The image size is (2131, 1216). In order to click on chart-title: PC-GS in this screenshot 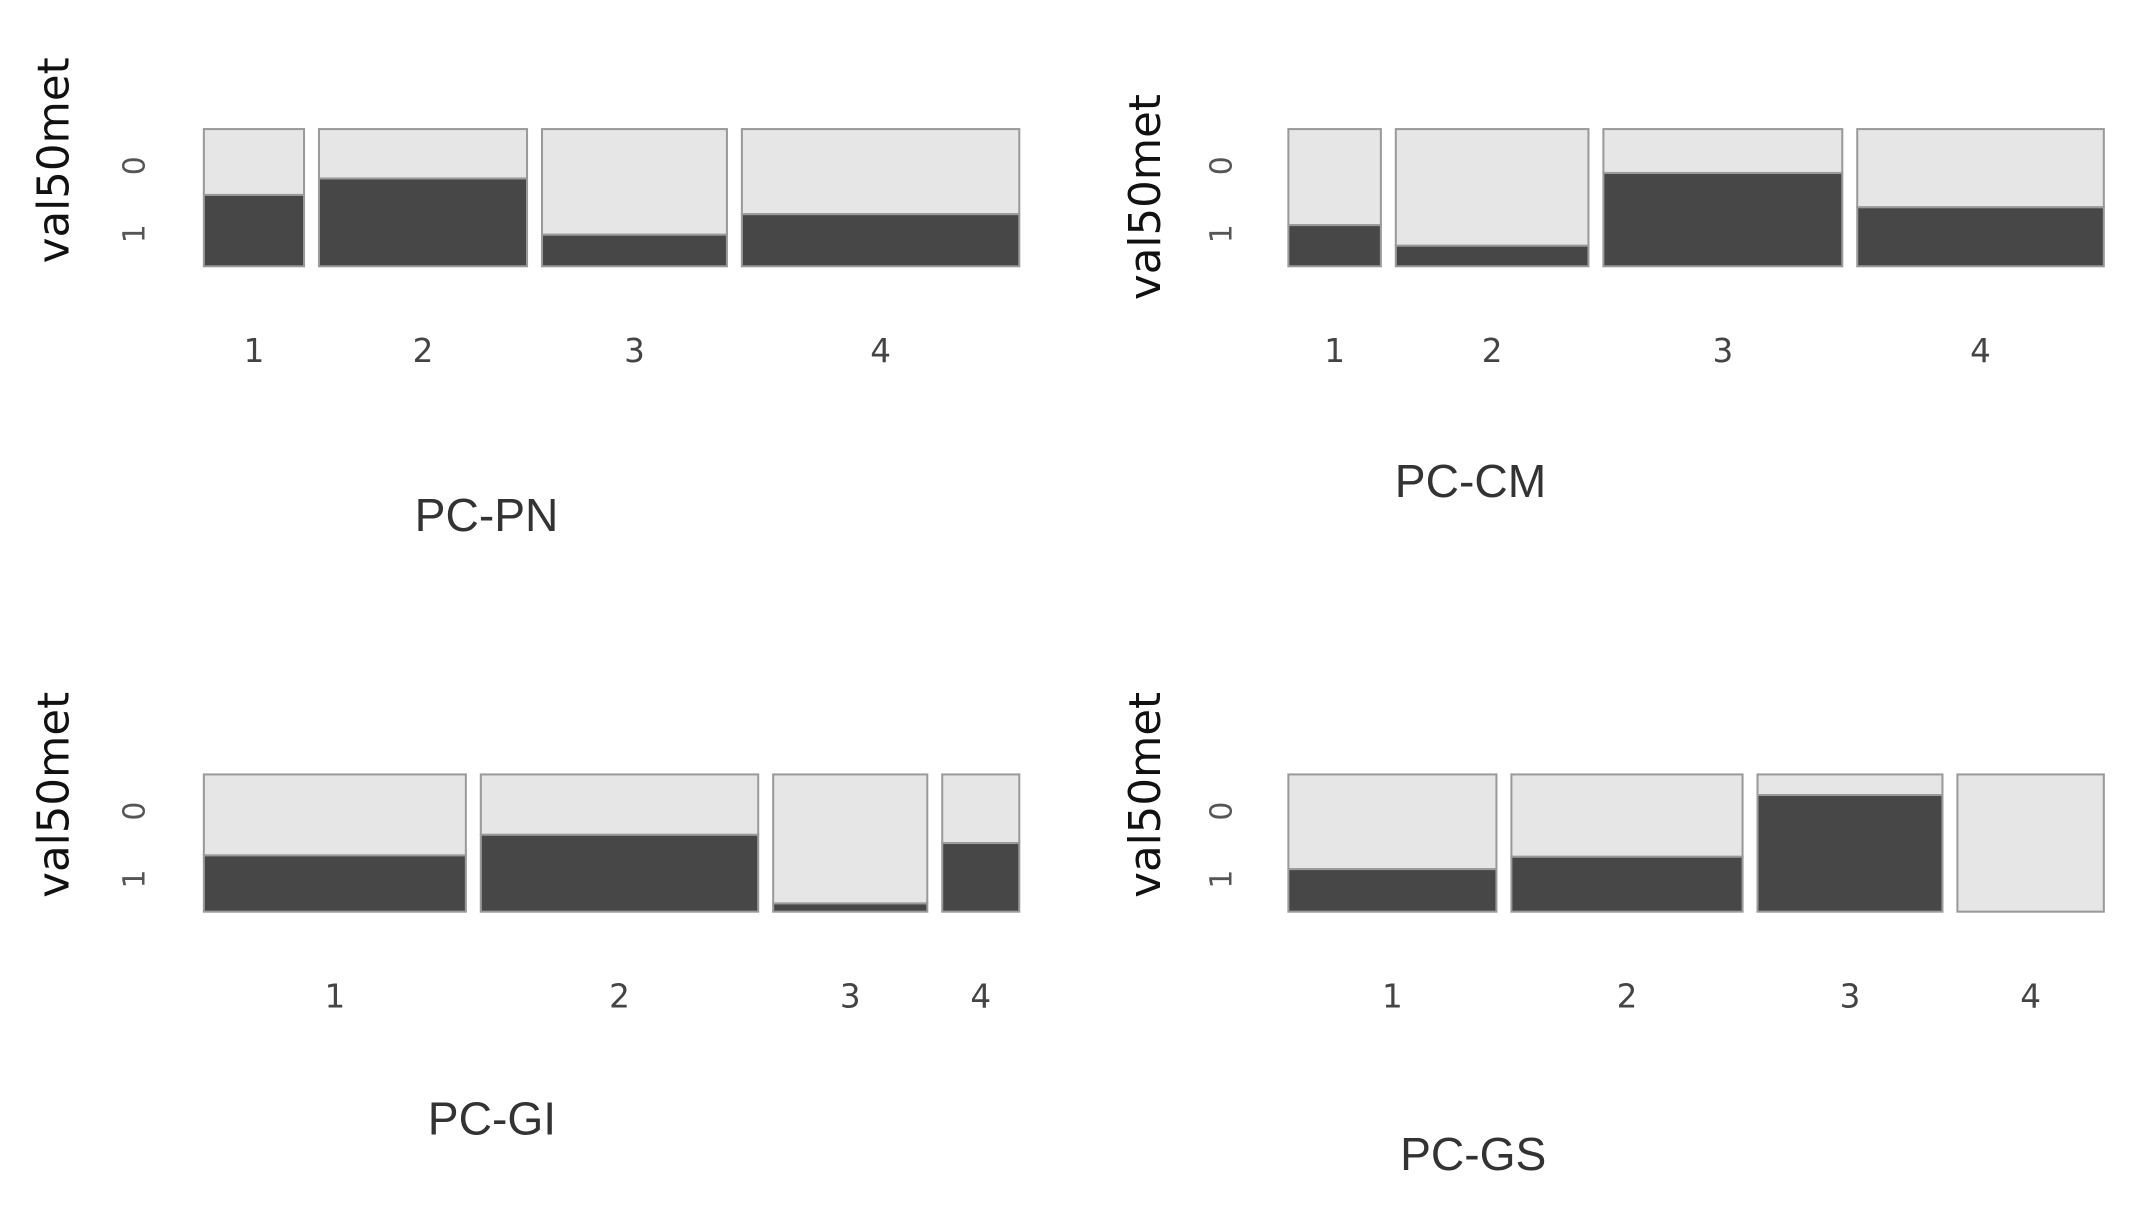, I will do `click(1473, 1154)`.